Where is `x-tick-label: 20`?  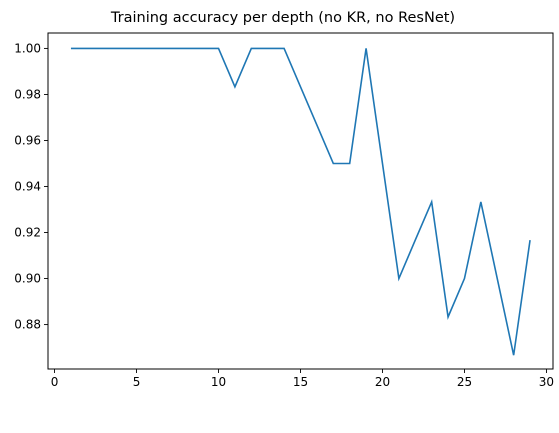 x-tick-label: 20 is located at coordinates (382, 382).